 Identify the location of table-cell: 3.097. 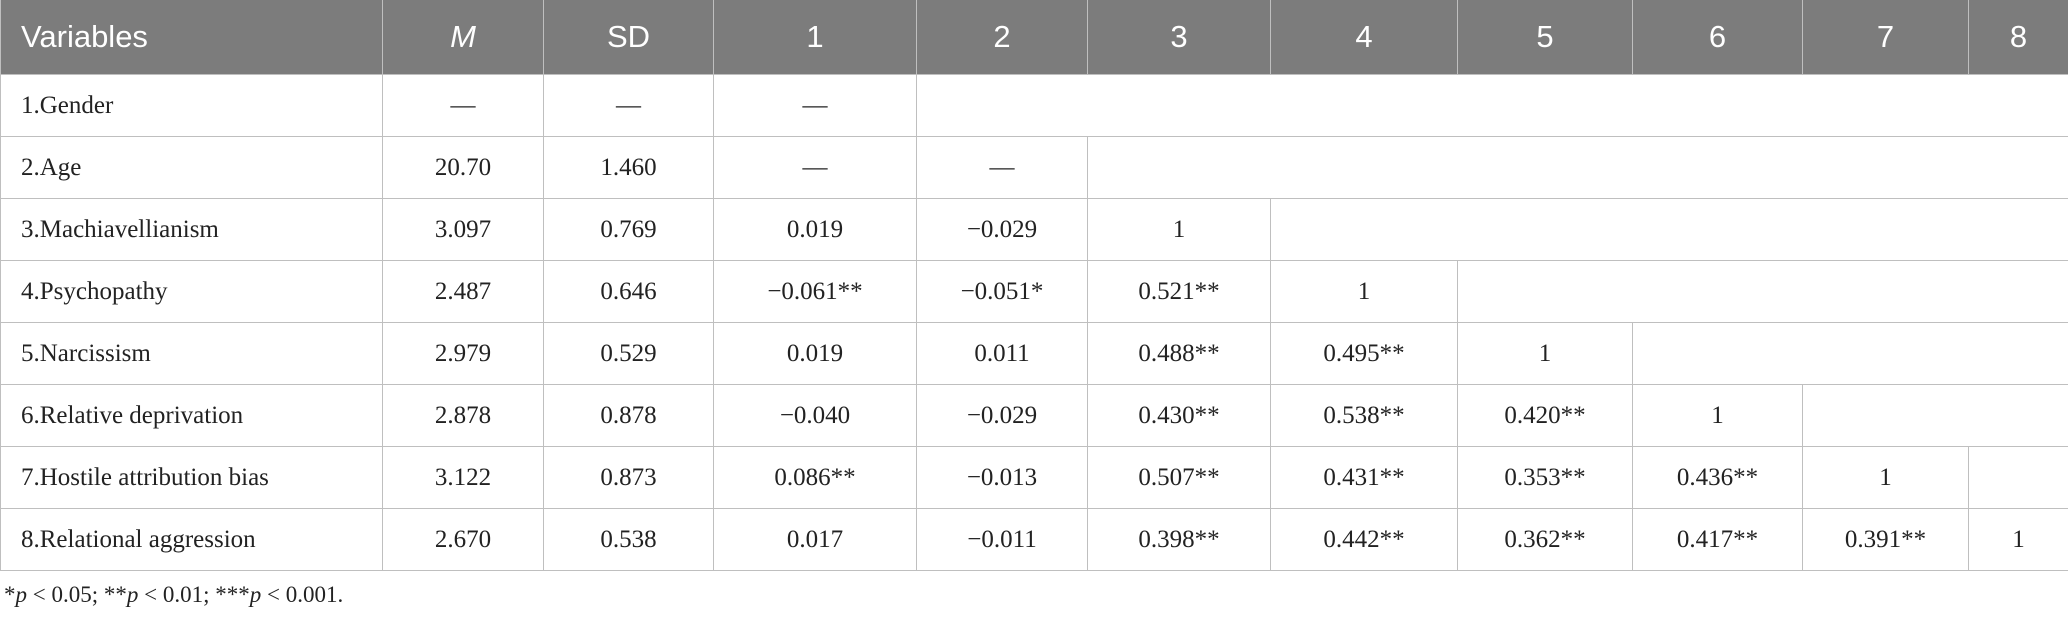
(463, 229).